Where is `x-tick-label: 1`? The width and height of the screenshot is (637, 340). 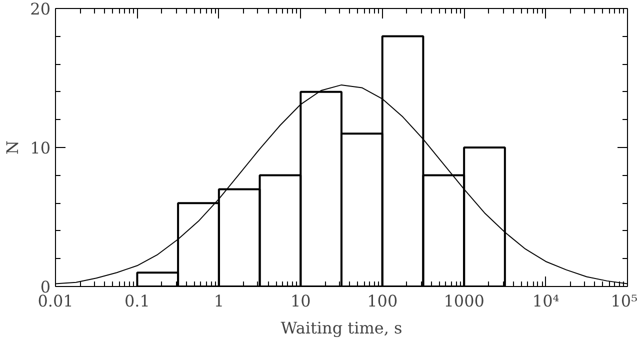
x-tick-label: 1 is located at coordinates (219, 301).